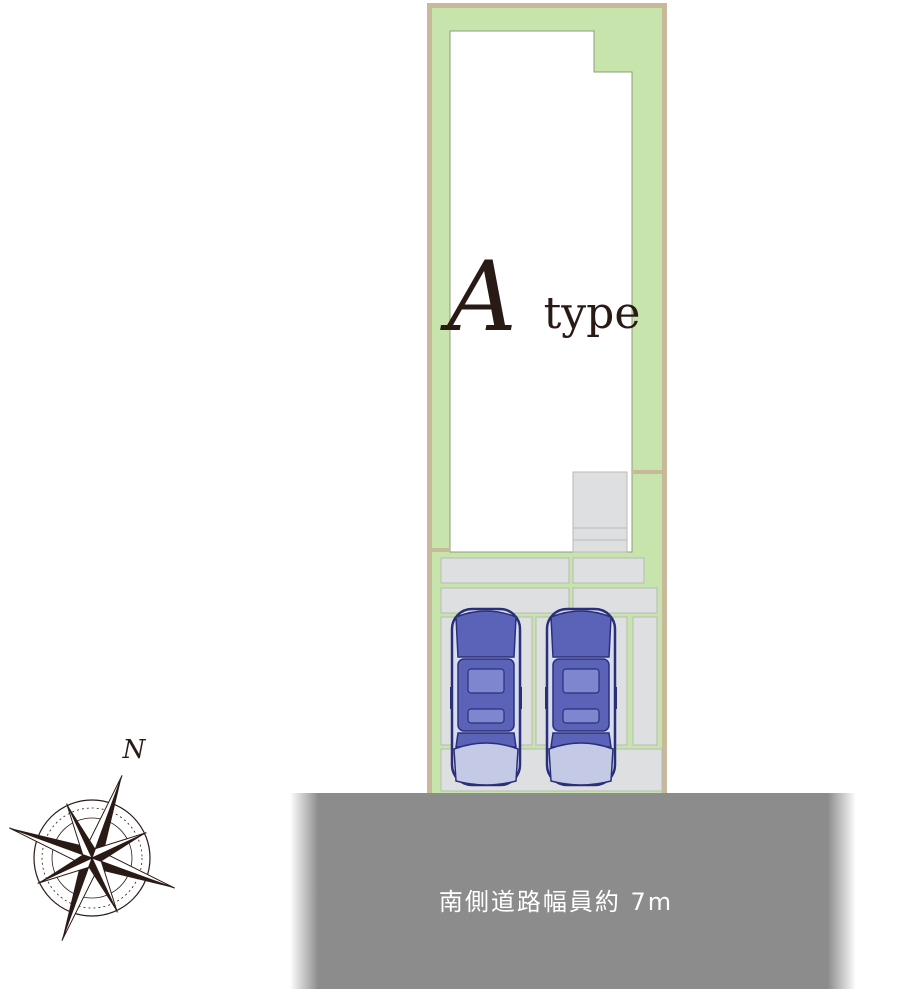 The image size is (900, 1002). I want to click on compass-north-label: N, so click(134, 750).